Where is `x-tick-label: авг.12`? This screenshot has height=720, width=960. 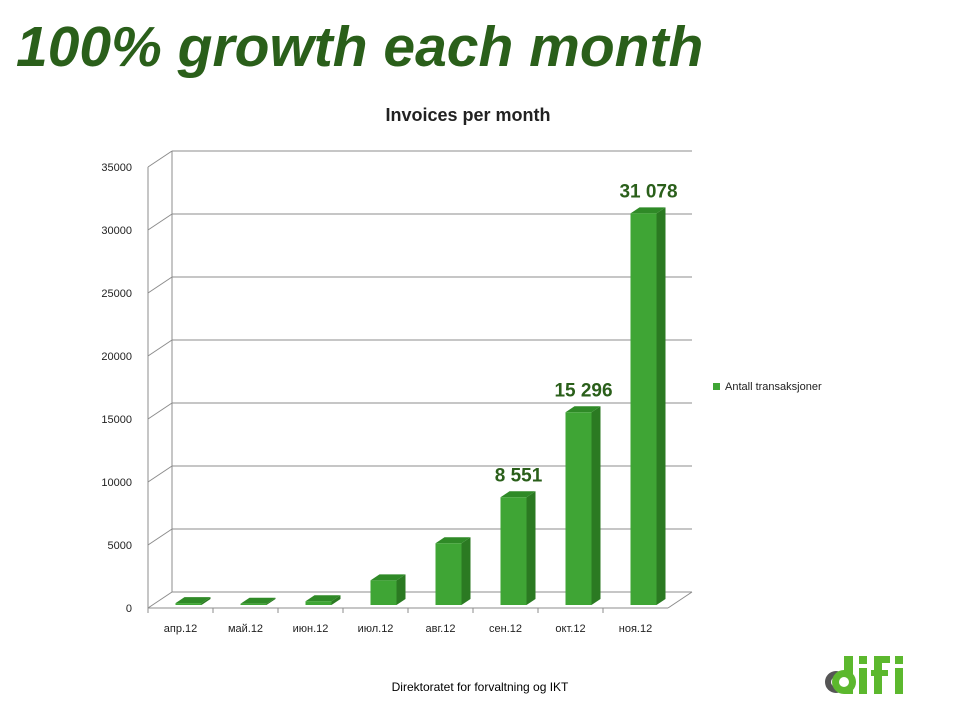
x-tick-label: авг.12 is located at coordinates (441, 629).